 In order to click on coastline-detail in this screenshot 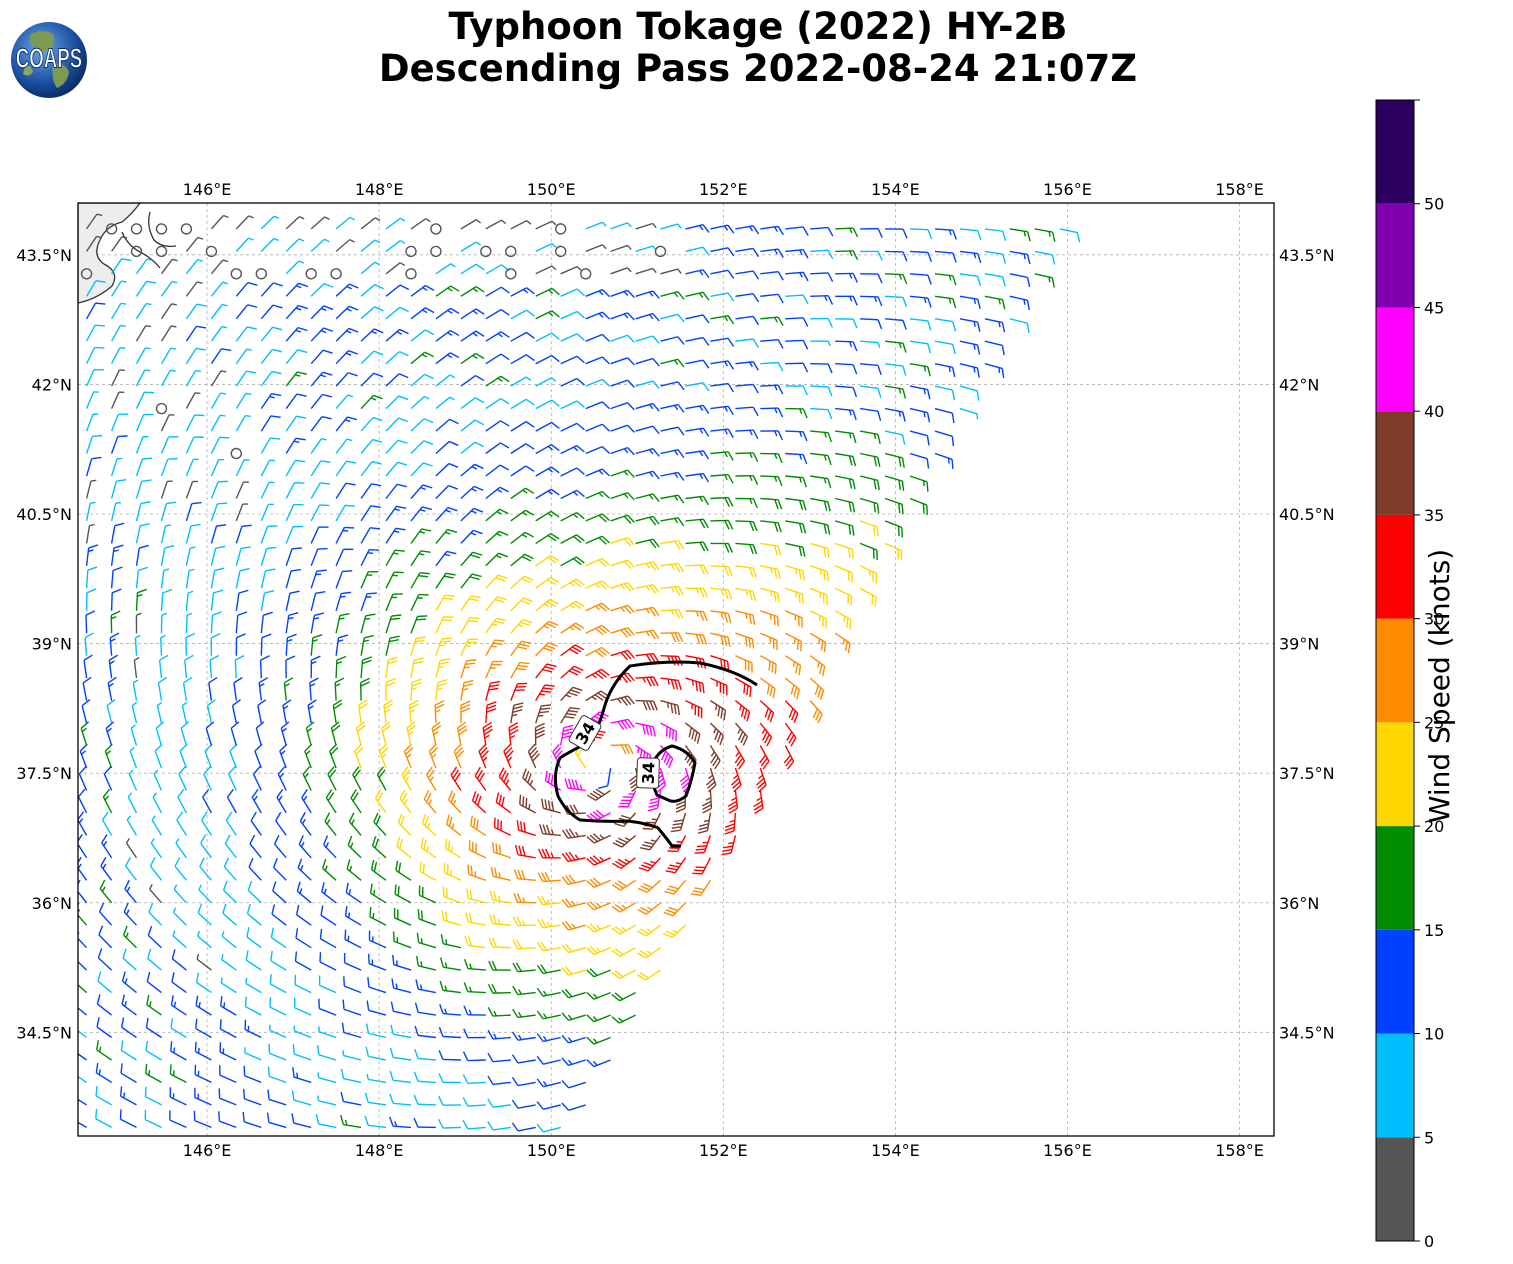, I will do `click(149, 240)`.